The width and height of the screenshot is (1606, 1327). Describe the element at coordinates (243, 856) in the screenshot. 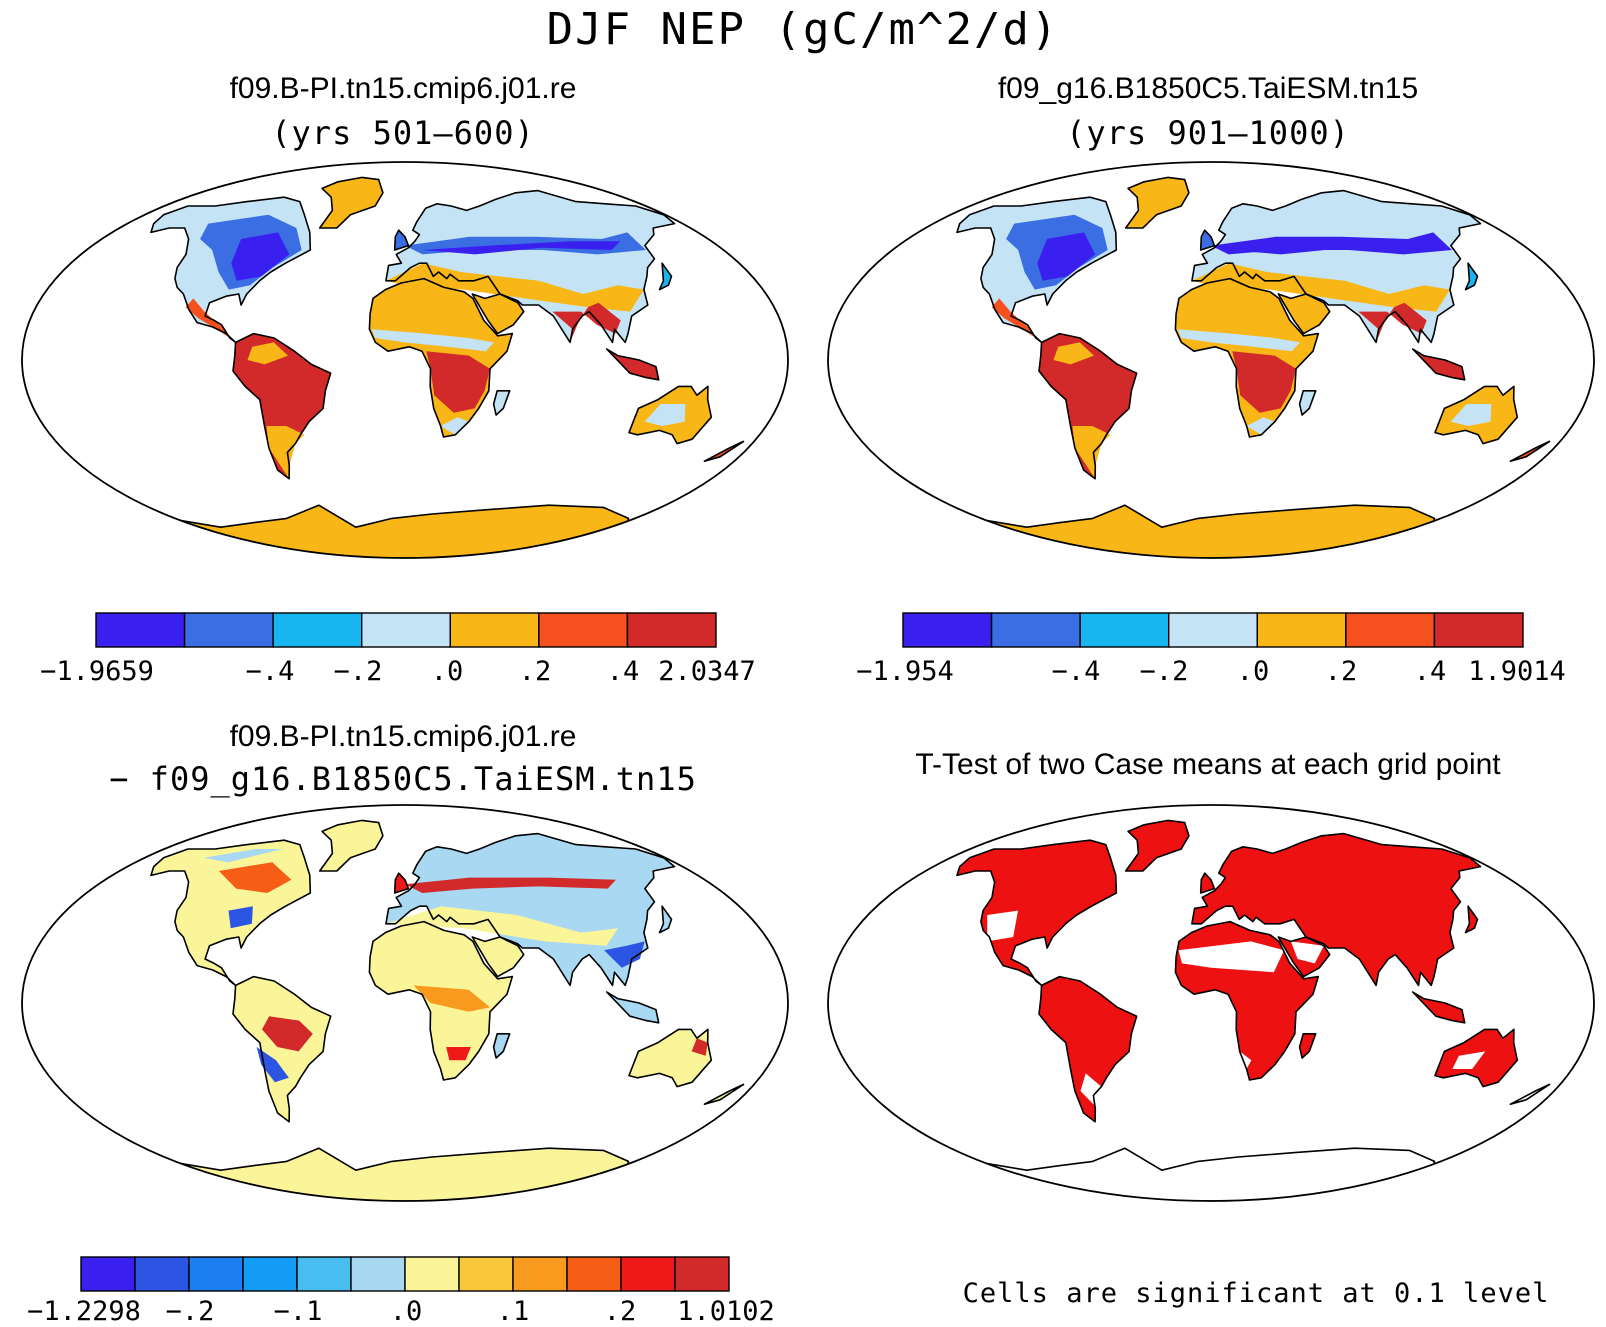

I see `na-arctic` at that location.